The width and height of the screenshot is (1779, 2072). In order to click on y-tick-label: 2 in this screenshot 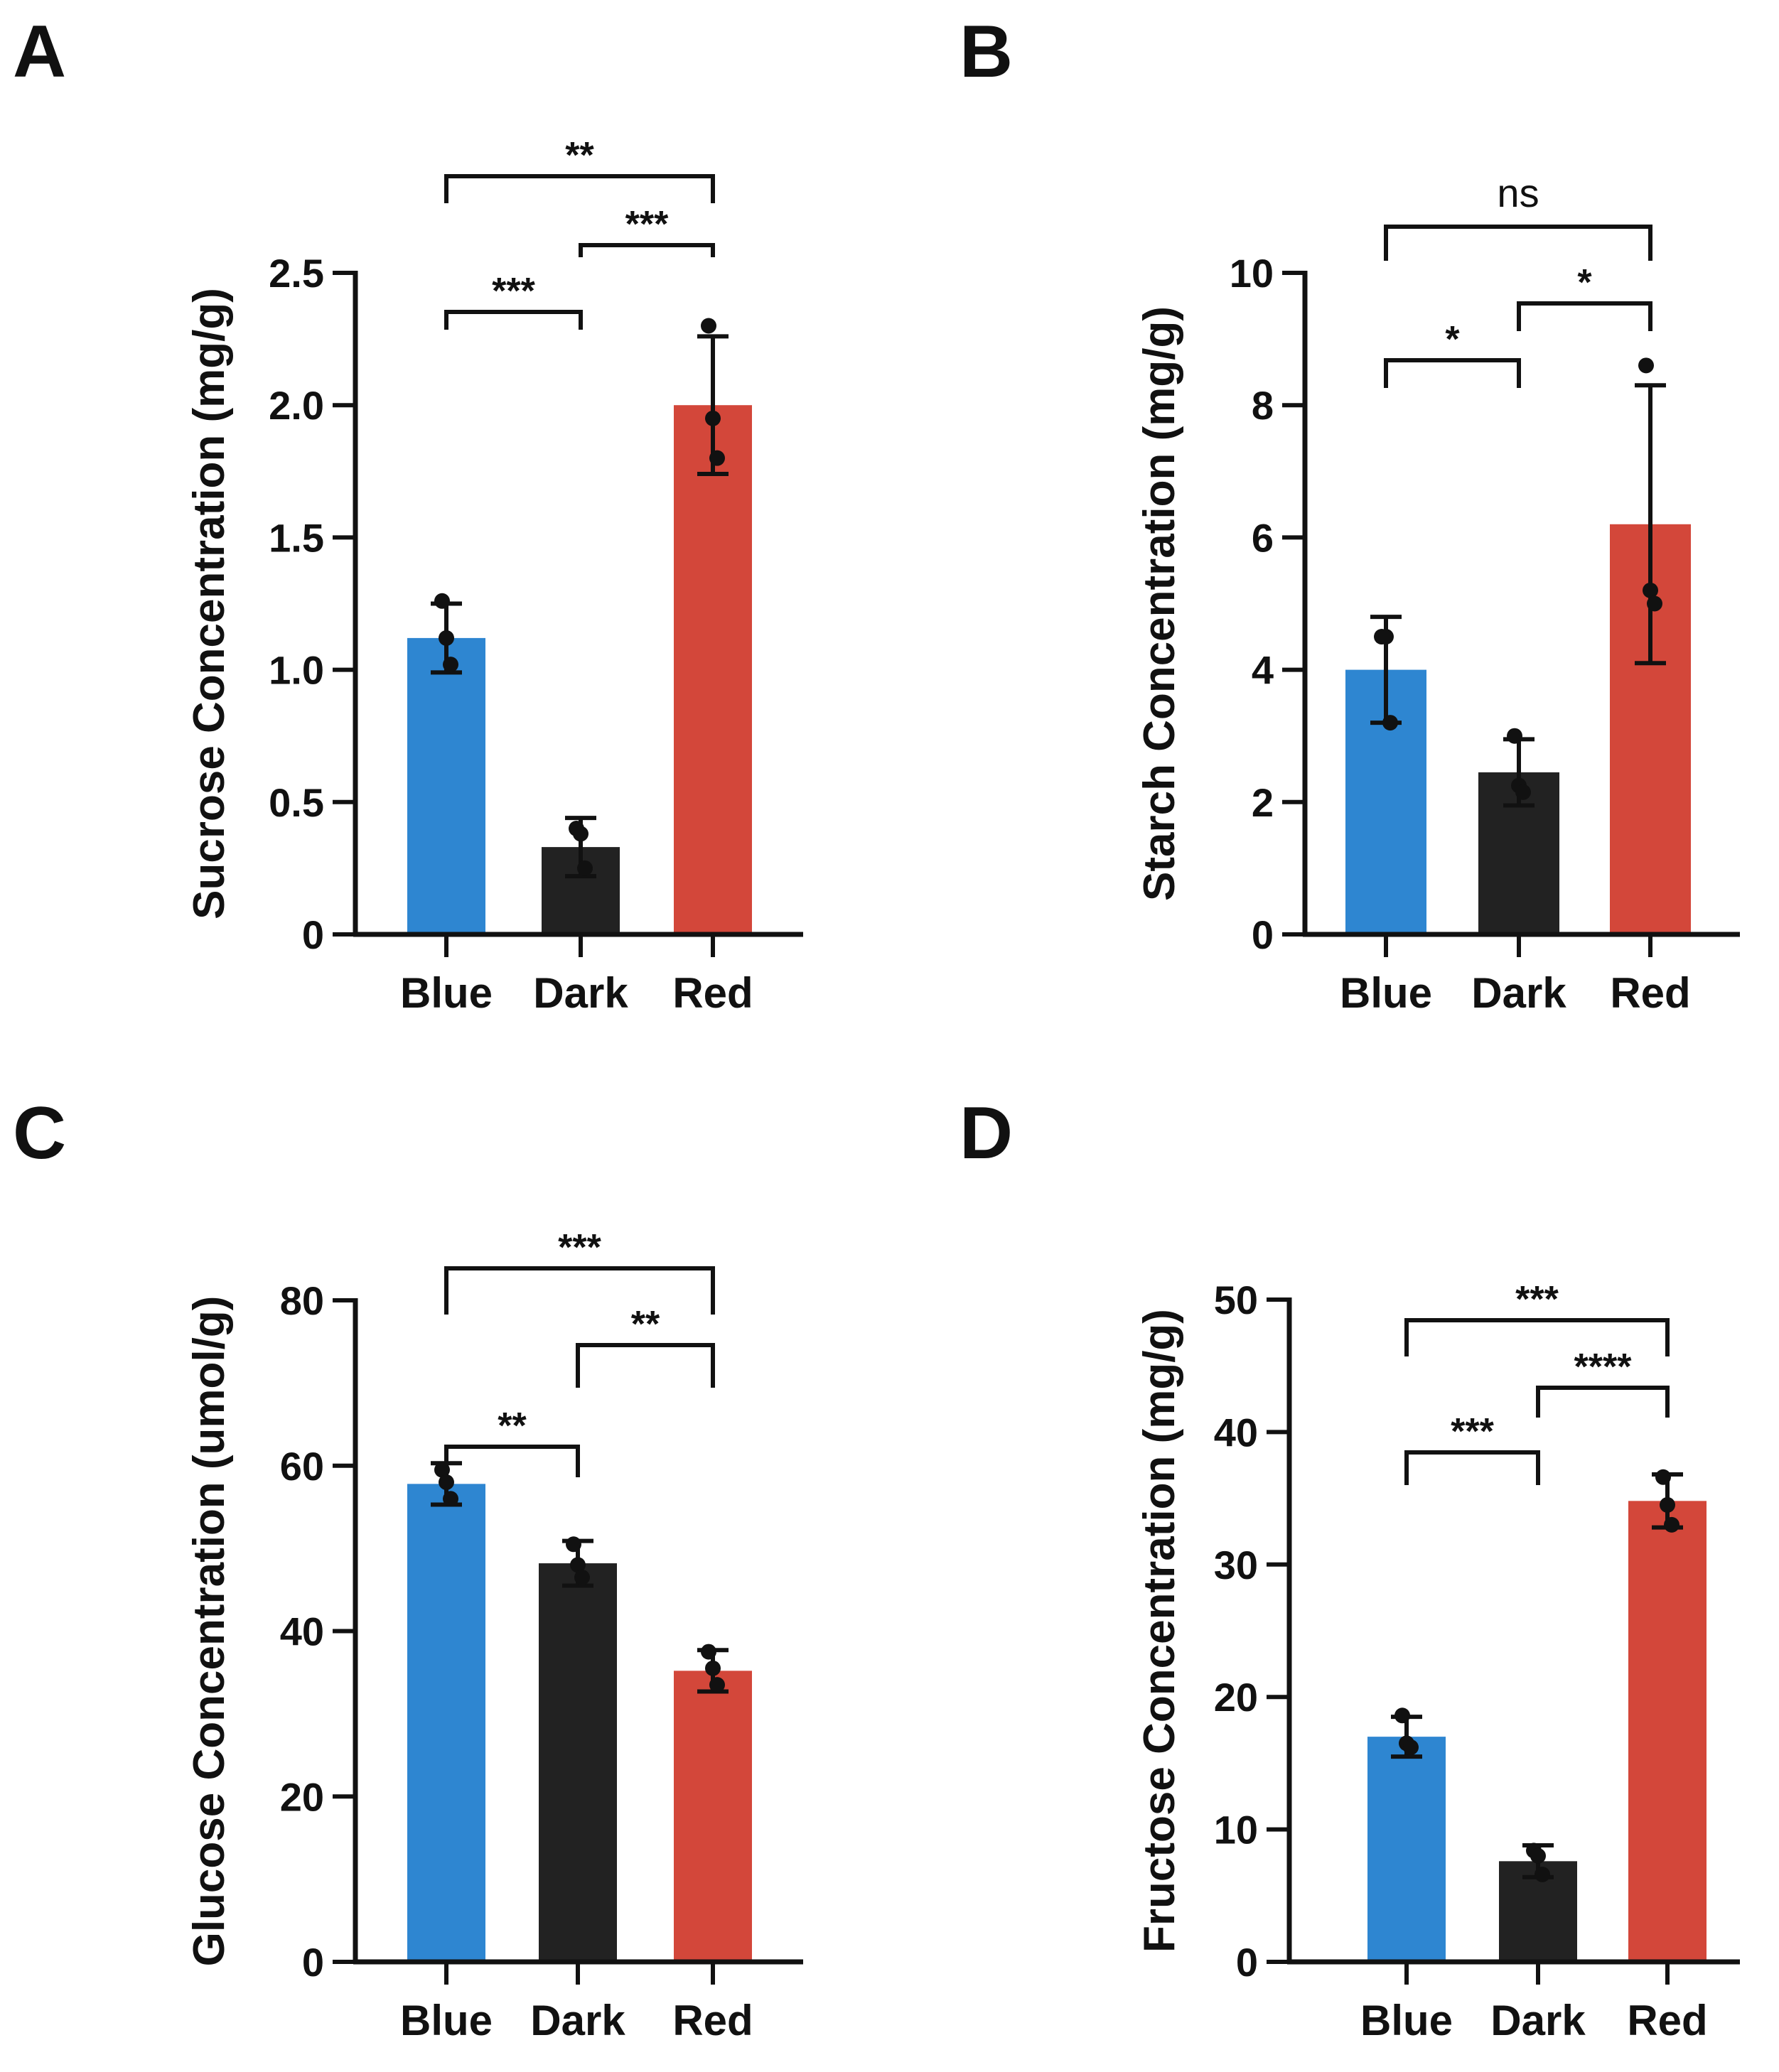, I will do `click(1263, 803)`.